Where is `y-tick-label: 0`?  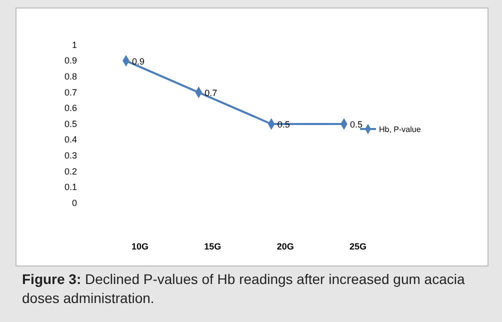 y-tick-label: 0 is located at coordinates (74, 203).